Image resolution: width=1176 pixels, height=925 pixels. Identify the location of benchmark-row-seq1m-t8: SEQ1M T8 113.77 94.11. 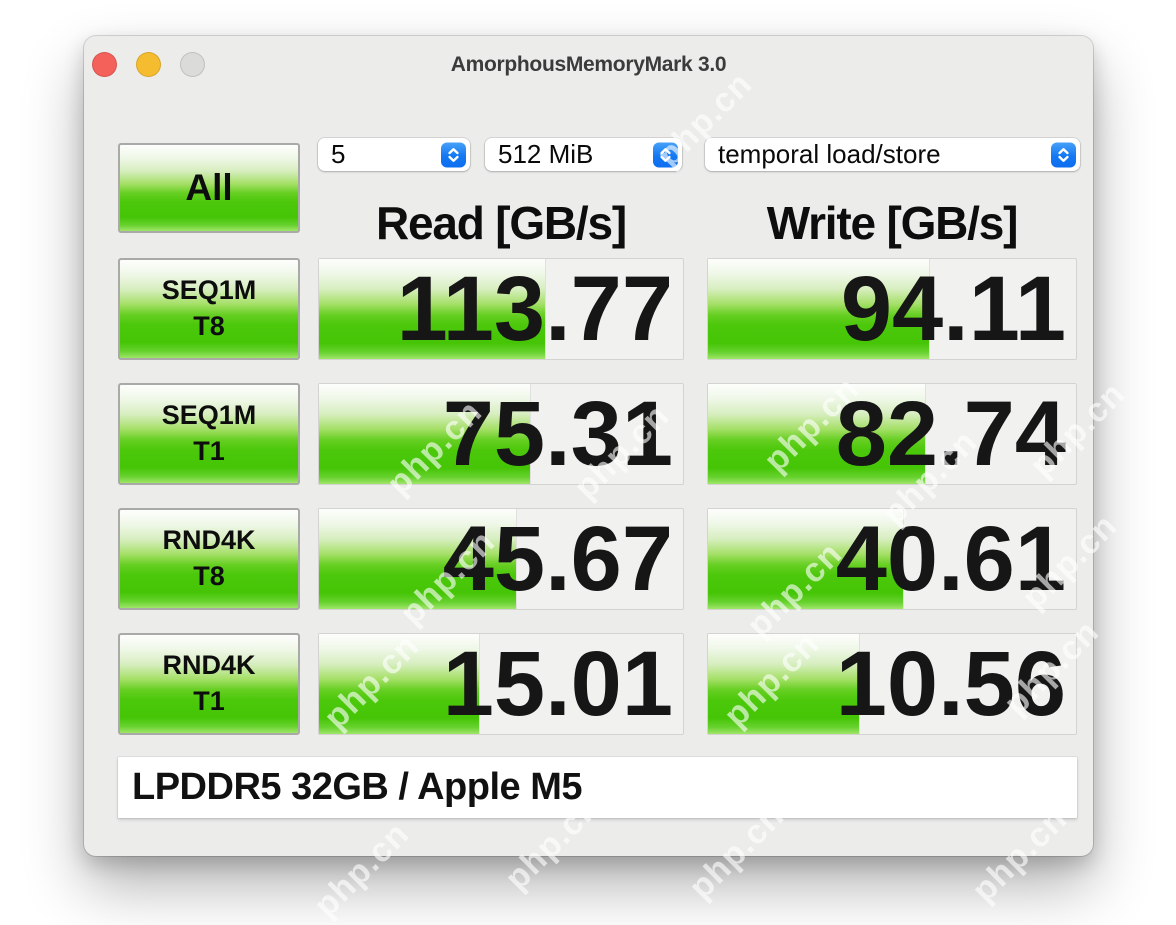
(588, 309).